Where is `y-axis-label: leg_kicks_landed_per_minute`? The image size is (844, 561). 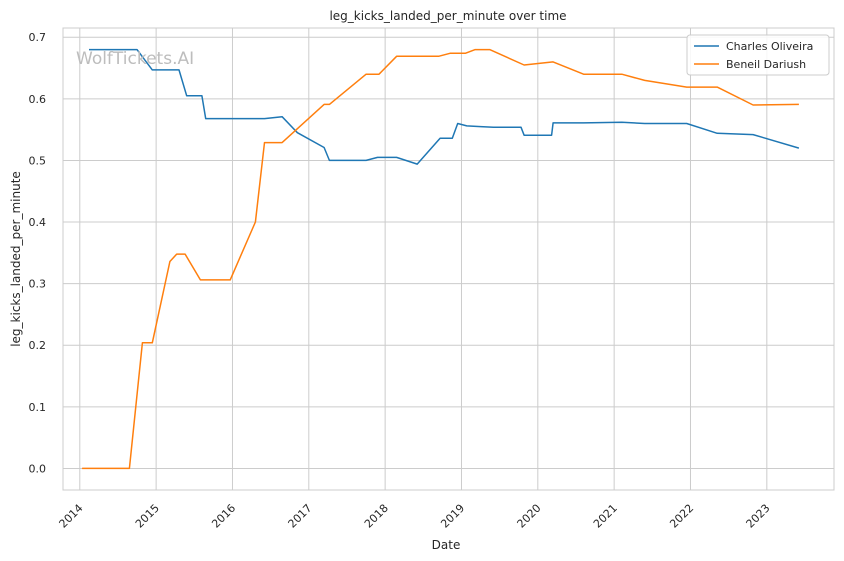 y-axis-label: leg_kicks_landed_per_minute is located at coordinates (16, 259).